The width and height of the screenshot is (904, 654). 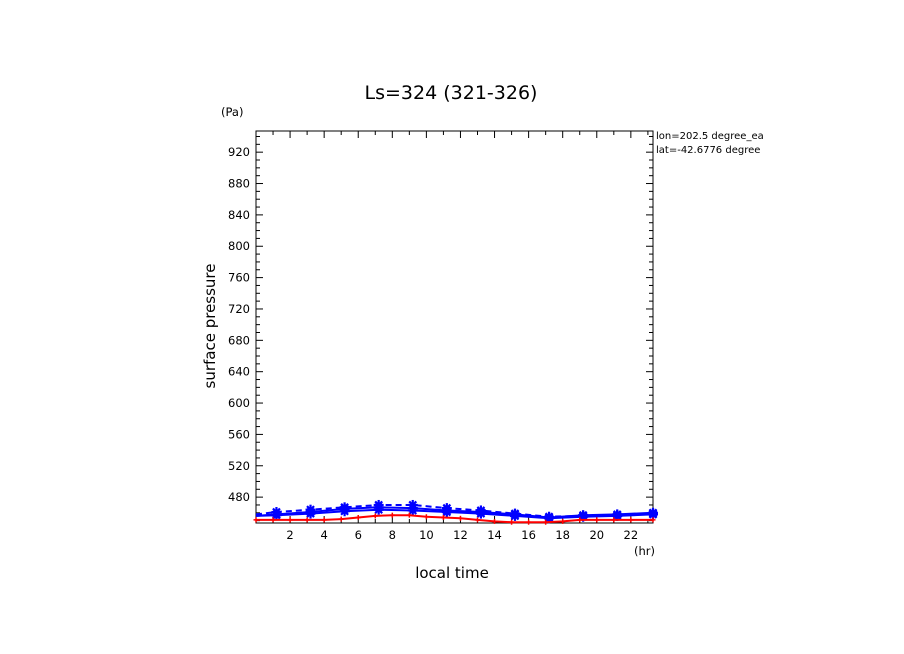 I want to click on x-tick-label: 18, so click(x=562, y=535).